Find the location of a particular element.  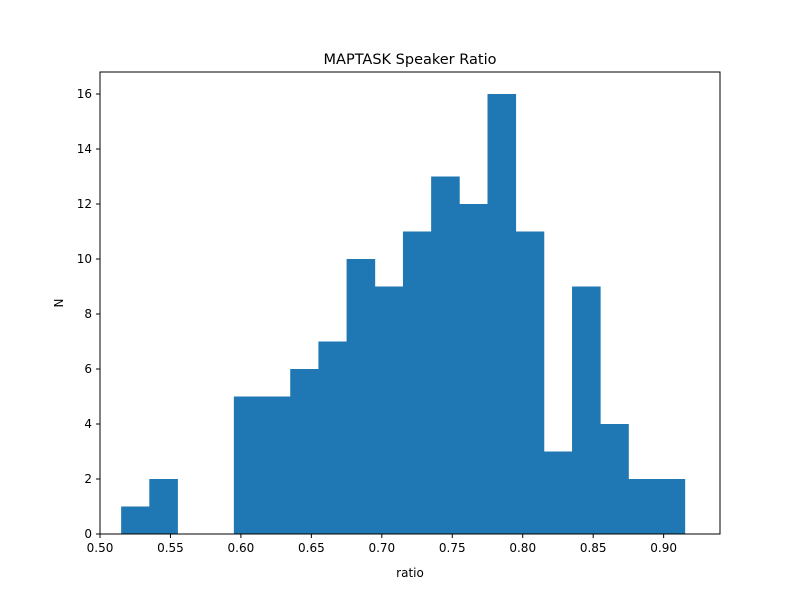

x-tick-label: 0.75 is located at coordinates (452, 548).